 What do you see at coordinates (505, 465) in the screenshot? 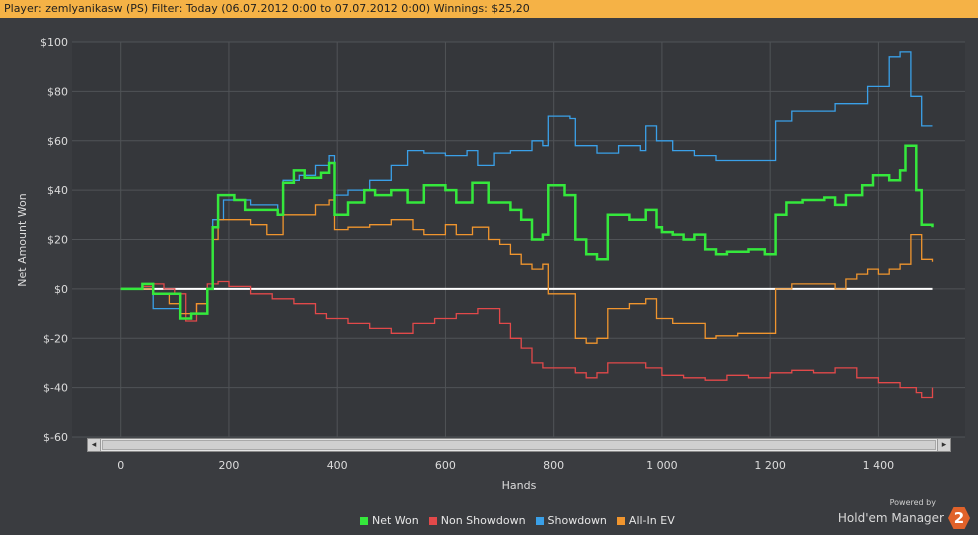
I see `x-tick-labels: 0 200 400 600 800 1 000 1 200 1 400` at bounding box center [505, 465].